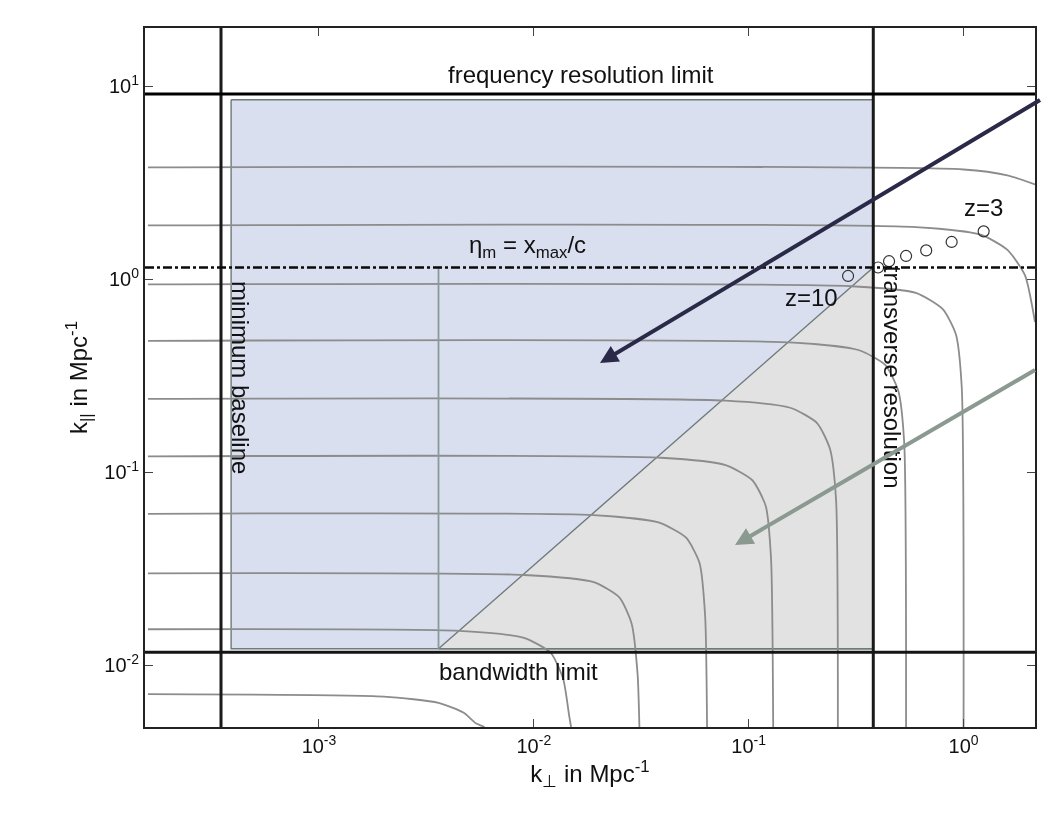  What do you see at coordinates (749, 744) in the screenshot?
I see `x-tick-label: 10$^{-1}$` at bounding box center [749, 744].